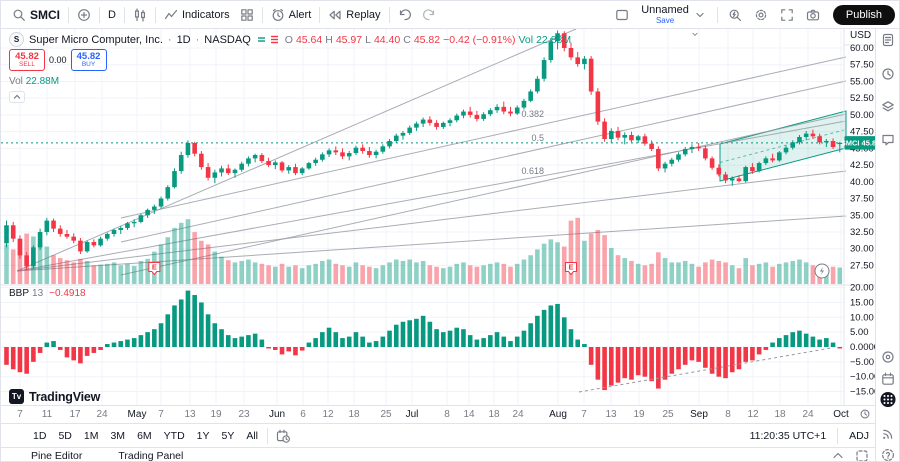 The image size is (900, 462). Describe the element at coordinates (405, 15) in the screenshot. I see `undo-button` at that location.